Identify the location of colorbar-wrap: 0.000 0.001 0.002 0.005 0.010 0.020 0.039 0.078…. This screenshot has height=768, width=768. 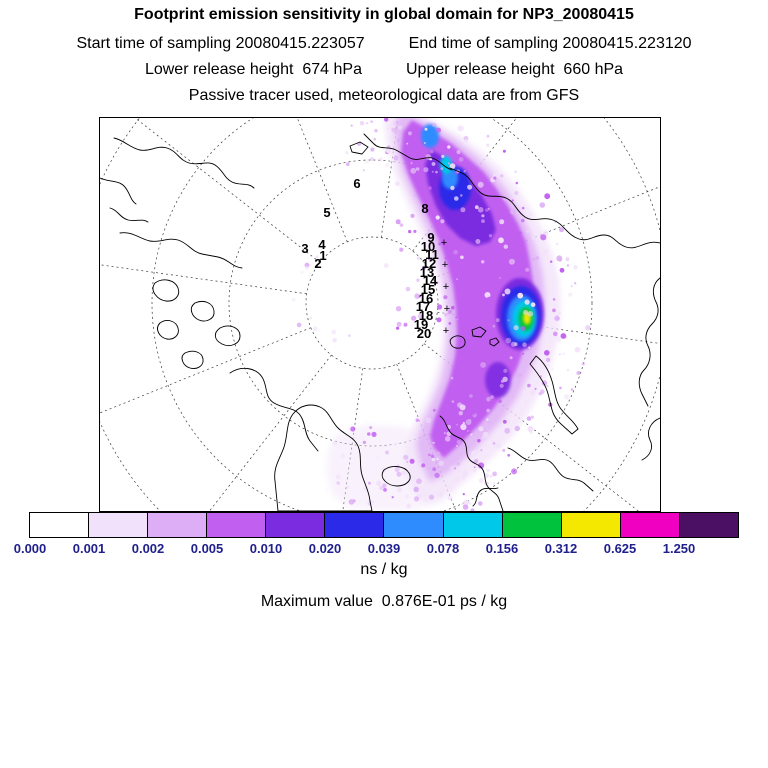
(384, 536).